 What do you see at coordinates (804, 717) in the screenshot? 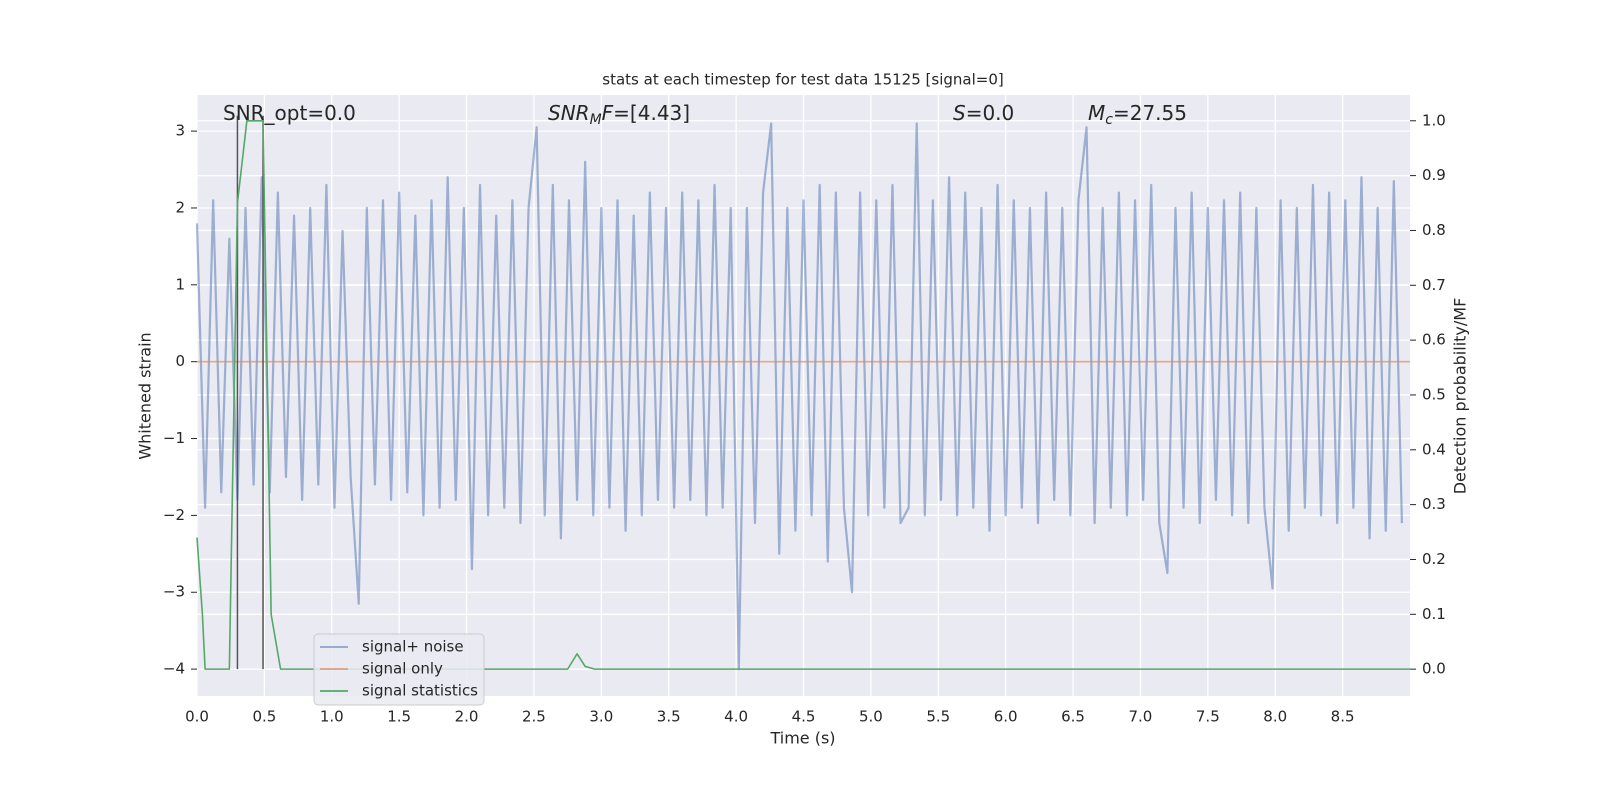
I see `x-tick-label: 4.5` at bounding box center [804, 717].